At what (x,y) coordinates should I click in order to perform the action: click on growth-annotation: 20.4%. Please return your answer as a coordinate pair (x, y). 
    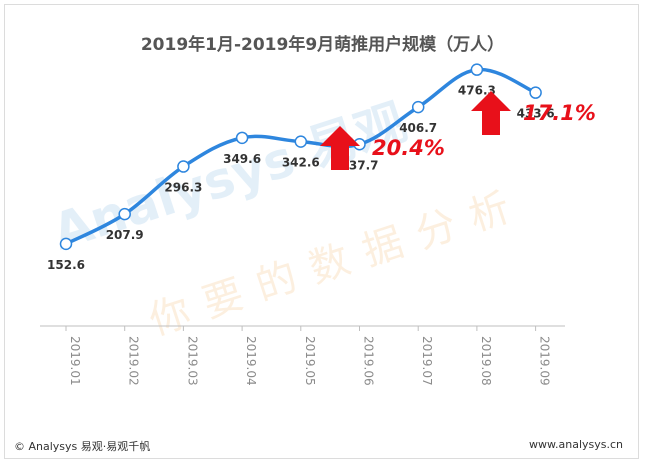
    Looking at the image, I should click on (382, 148).